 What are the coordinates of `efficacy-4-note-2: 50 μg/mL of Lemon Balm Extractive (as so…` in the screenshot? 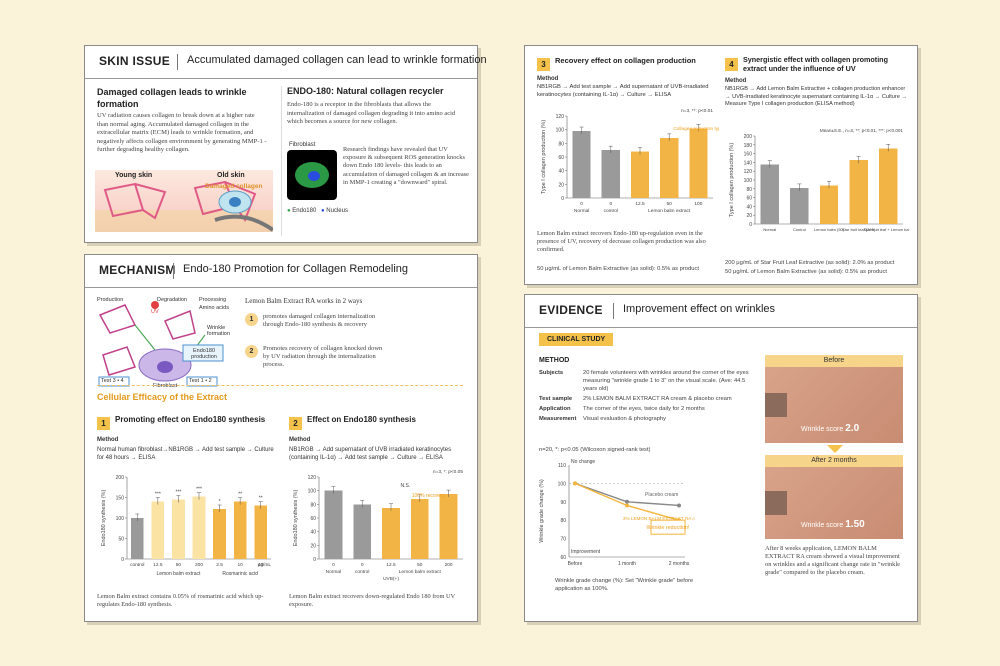 It's located at (806, 272).